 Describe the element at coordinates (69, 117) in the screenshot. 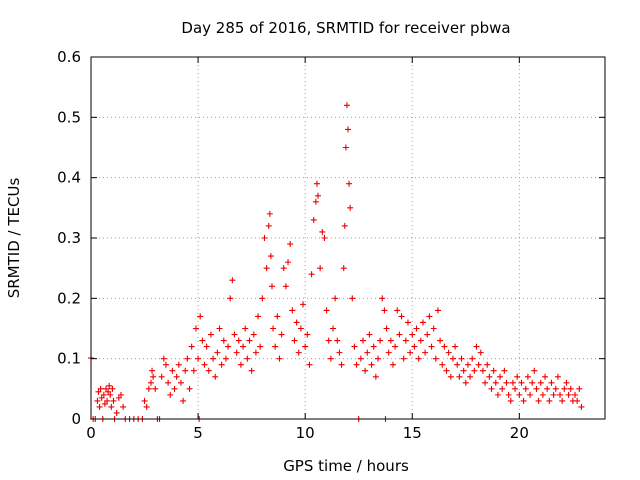

I see `y-tick-label: 0.5` at that location.